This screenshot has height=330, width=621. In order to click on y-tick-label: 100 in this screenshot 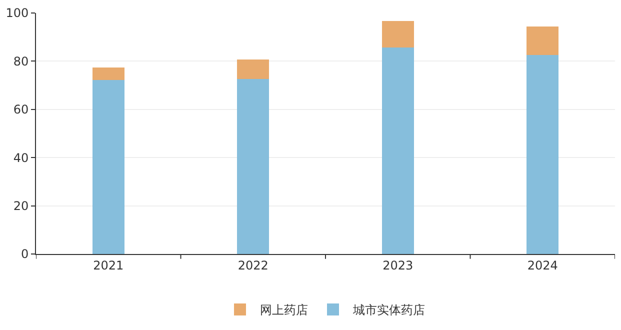, I will do `click(17, 13)`.